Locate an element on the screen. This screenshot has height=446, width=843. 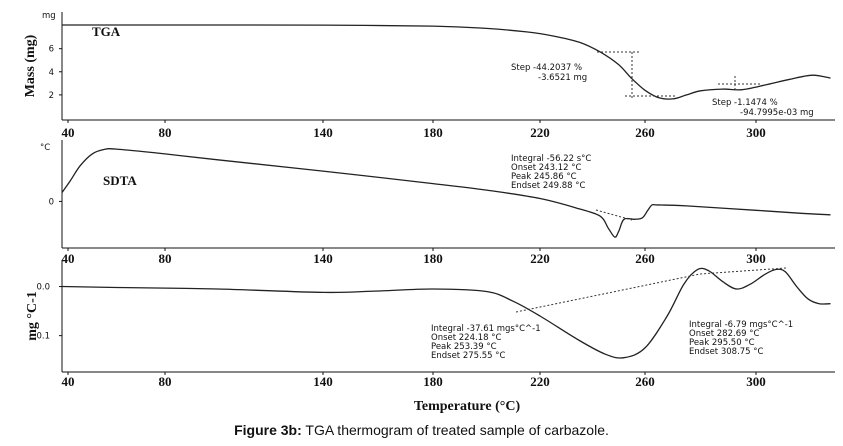
tga-step1-mass: -3.6521 mg is located at coordinates (562, 78).